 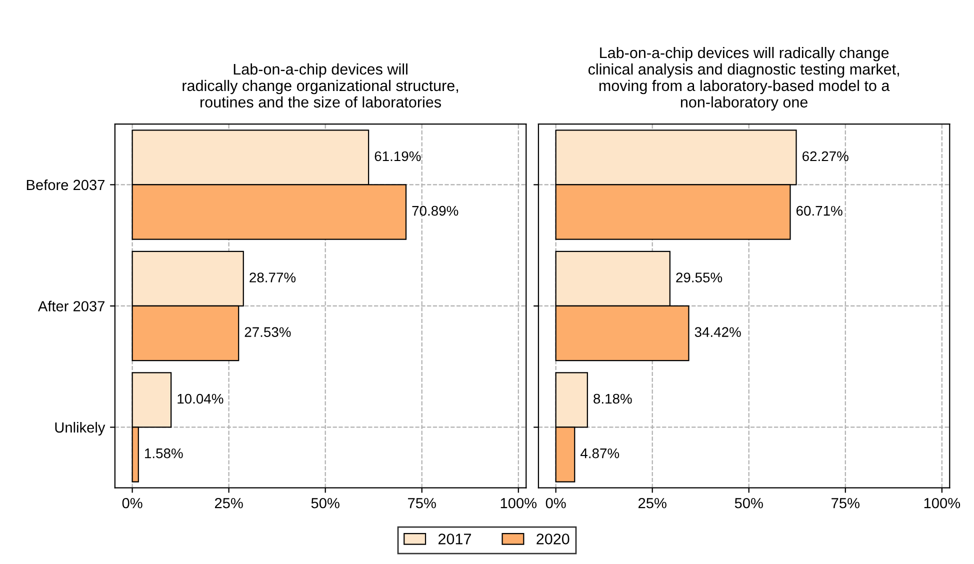 What do you see at coordinates (65, 184) in the screenshot?
I see `y-tick-label: Before 2037` at bounding box center [65, 184].